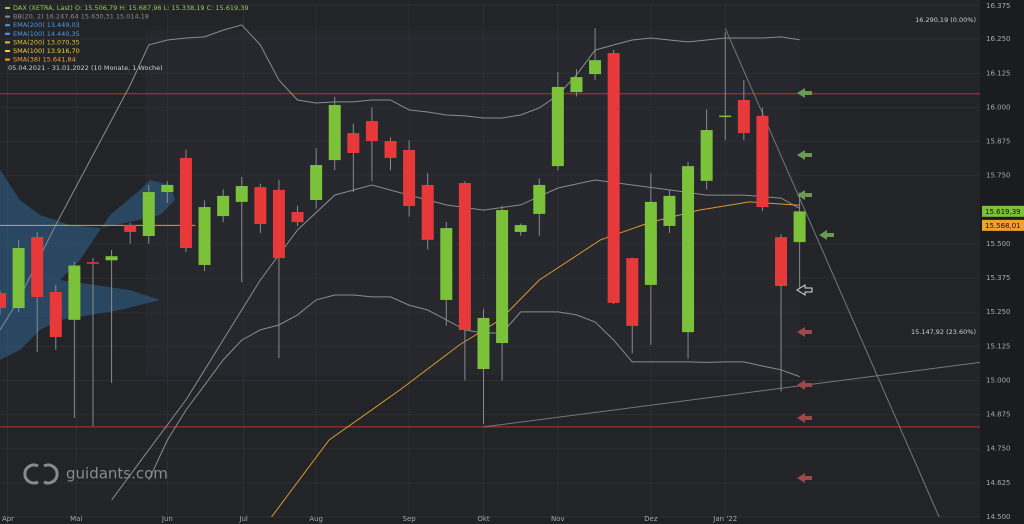  I want to click on signal-arrows, so click(815, 285).